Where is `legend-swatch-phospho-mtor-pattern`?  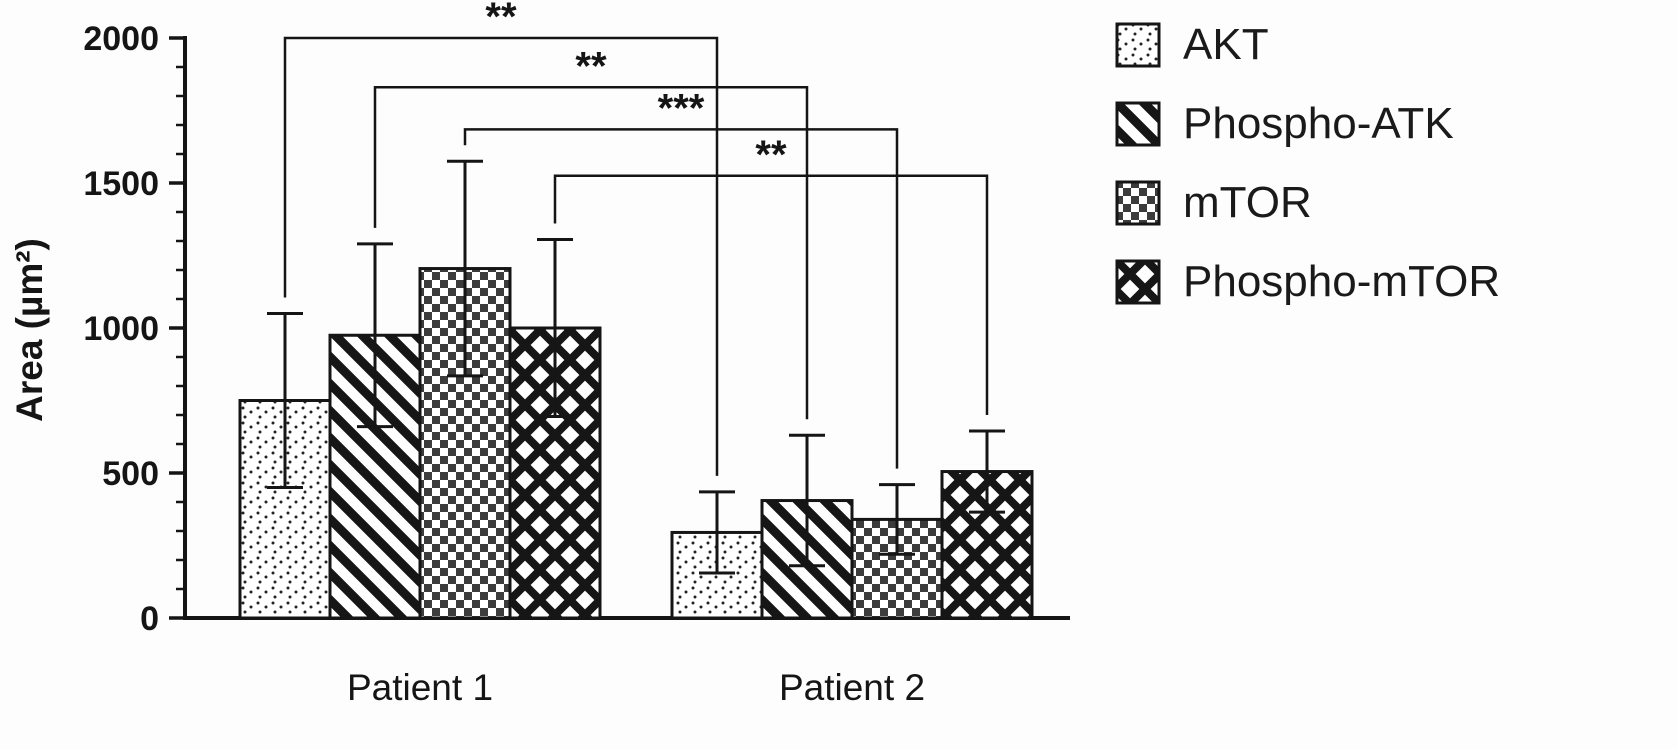
legend-swatch-phospho-mtor-pattern is located at coordinates (1138, 282).